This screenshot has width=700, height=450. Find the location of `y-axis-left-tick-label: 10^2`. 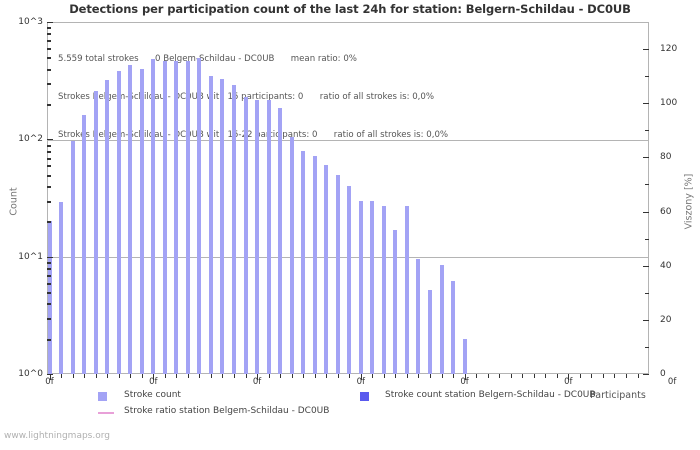

y-axis-left-tick-label: 10^2 is located at coordinates (30, 139).